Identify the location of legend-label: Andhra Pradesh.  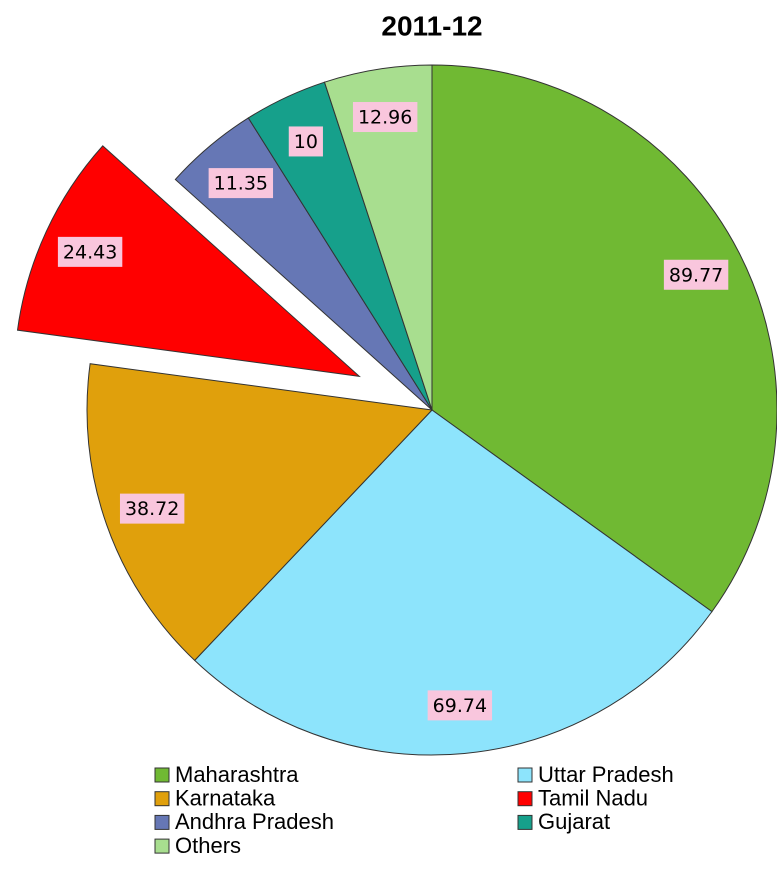
(254, 821).